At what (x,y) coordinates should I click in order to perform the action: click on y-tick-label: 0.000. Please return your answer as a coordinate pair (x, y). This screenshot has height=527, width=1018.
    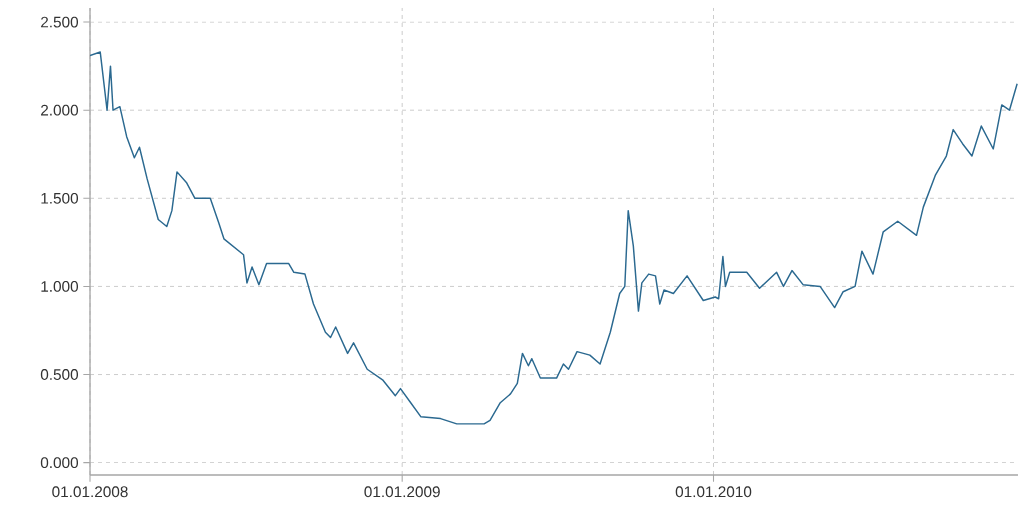
    Looking at the image, I should click on (59, 463).